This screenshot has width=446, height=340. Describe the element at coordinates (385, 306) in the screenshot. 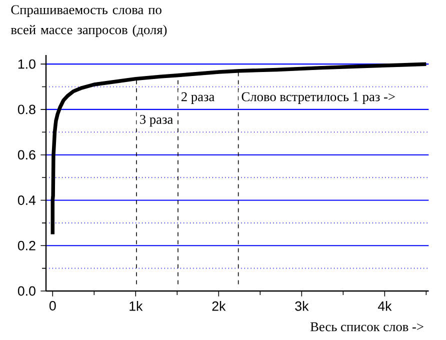

I see `x-tick-label: 4k` at that location.